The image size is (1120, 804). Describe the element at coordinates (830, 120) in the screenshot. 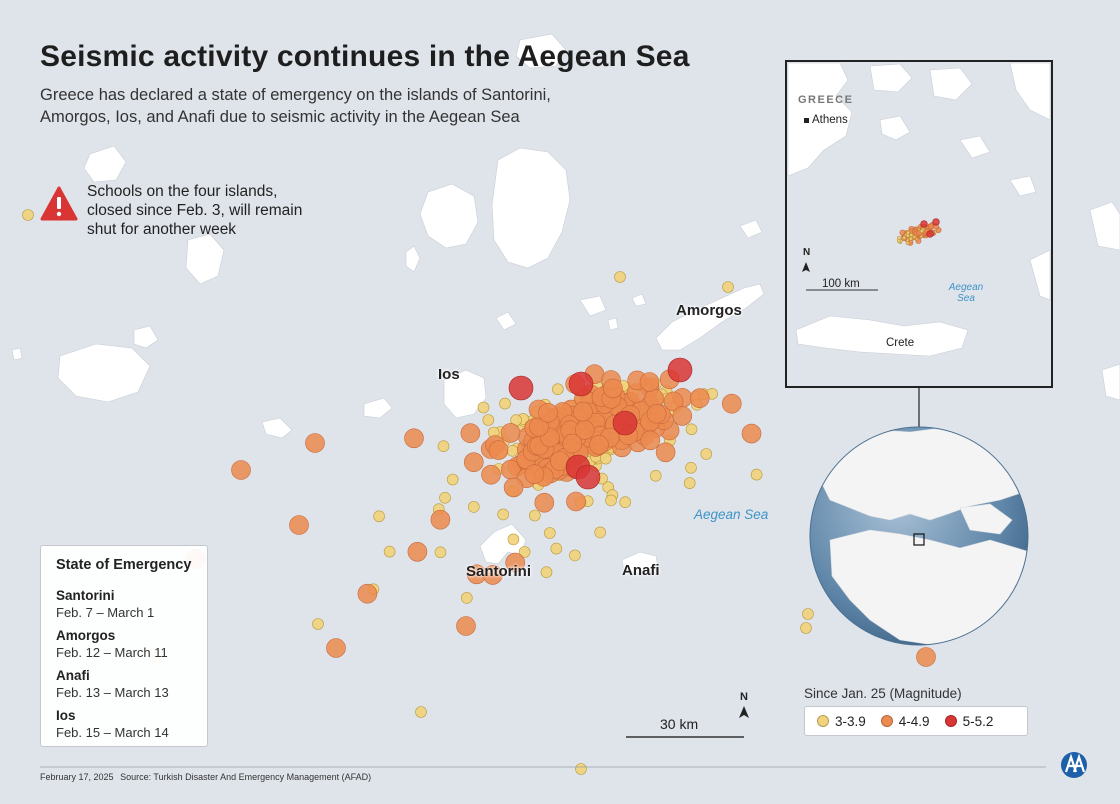

I see `inset-city: Athens` at that location.